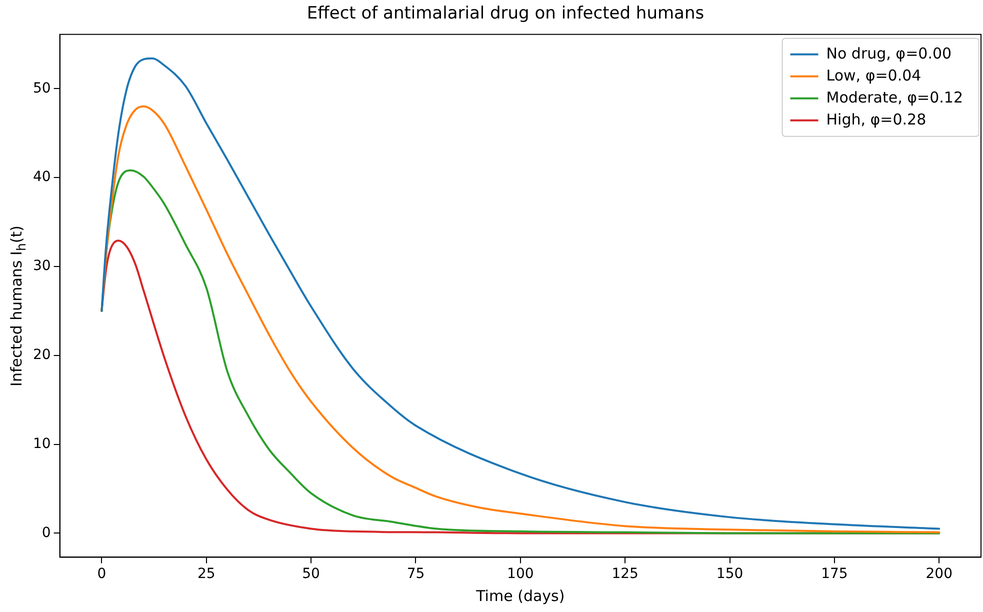  Describe the element at coordinates (41, 266) in the screenshot. I see `y-tick-label: 30` at that location.